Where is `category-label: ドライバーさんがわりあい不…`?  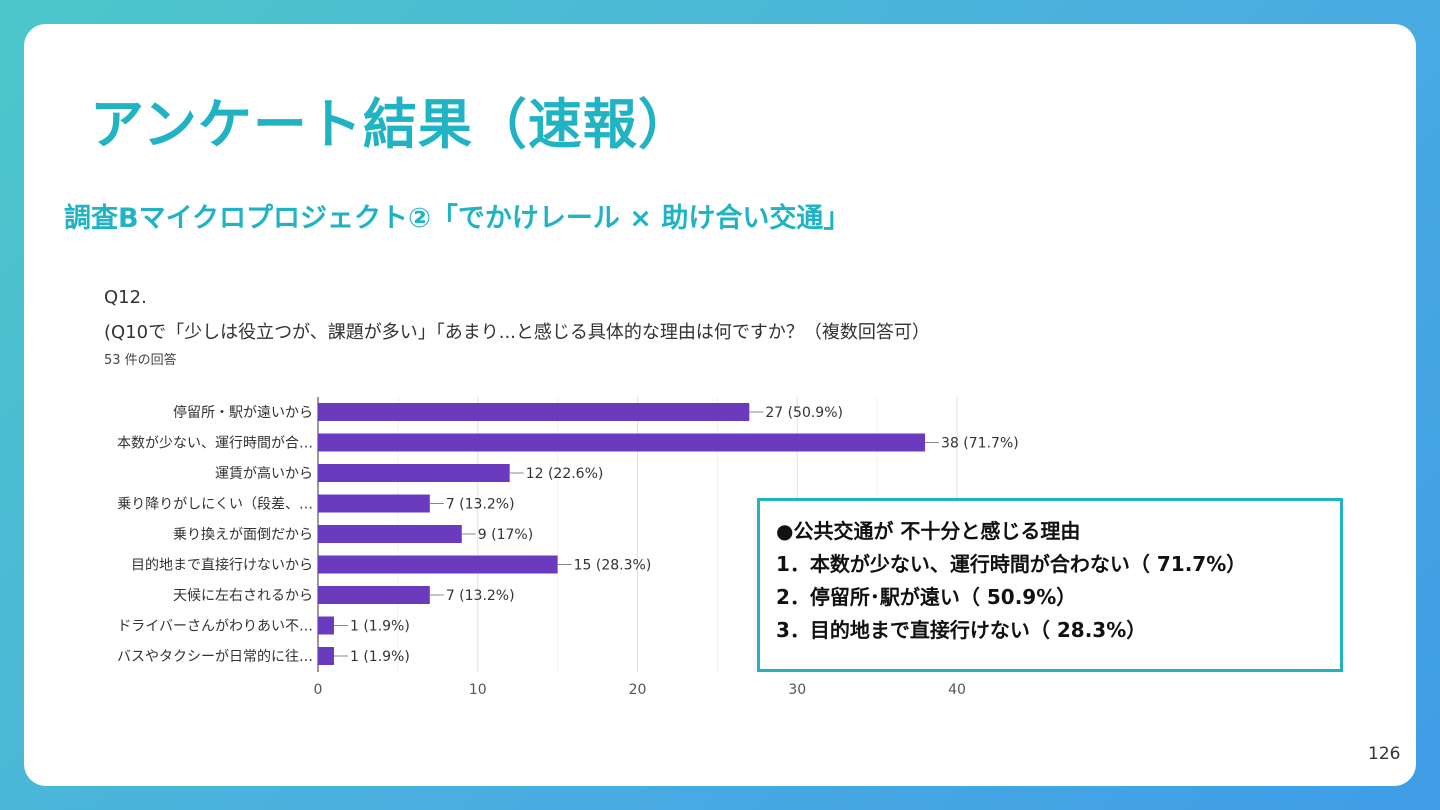
category-label: ドライバーさんがわりあい不… is located at coordinates (215, 627).